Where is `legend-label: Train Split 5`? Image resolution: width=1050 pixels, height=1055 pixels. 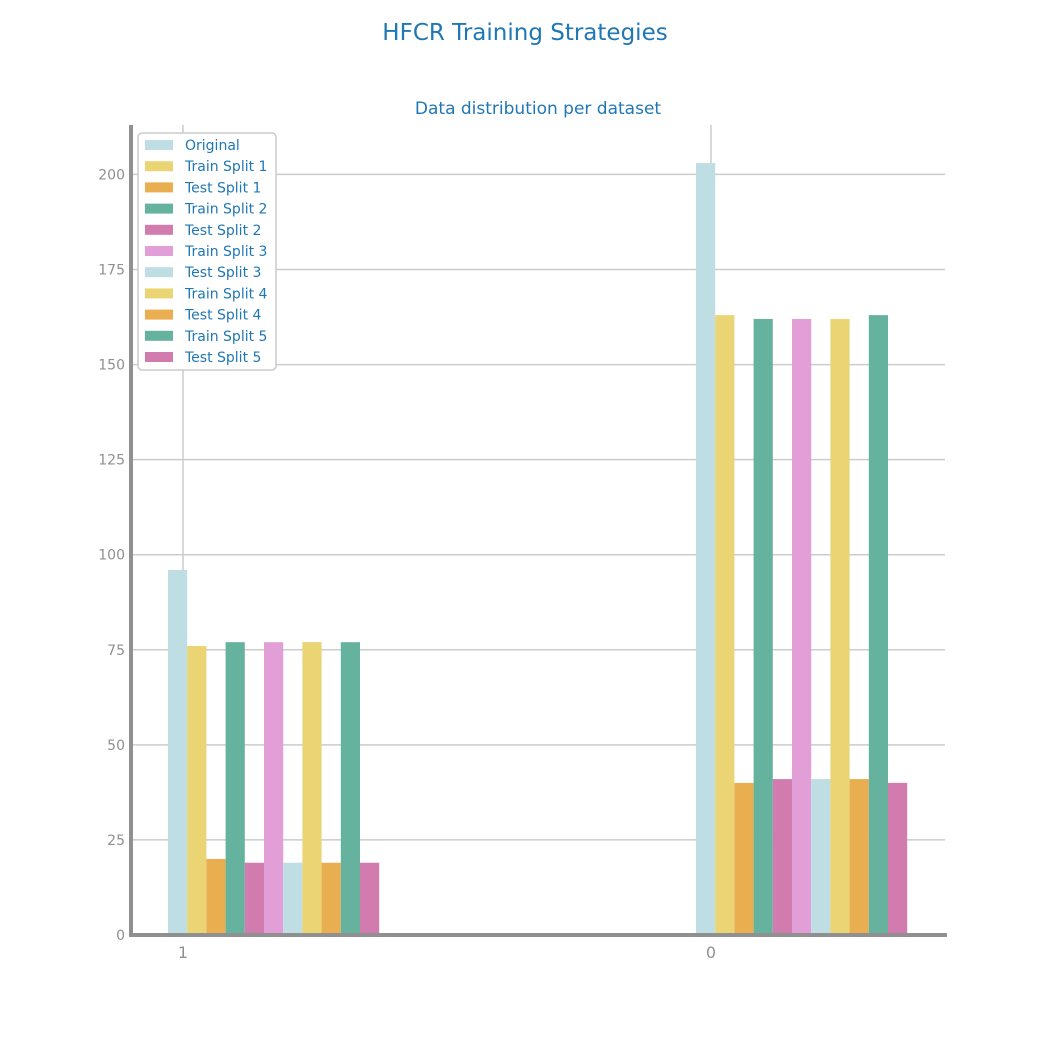 legend-label: Train Split 5 is located at coordinates (225, 337).